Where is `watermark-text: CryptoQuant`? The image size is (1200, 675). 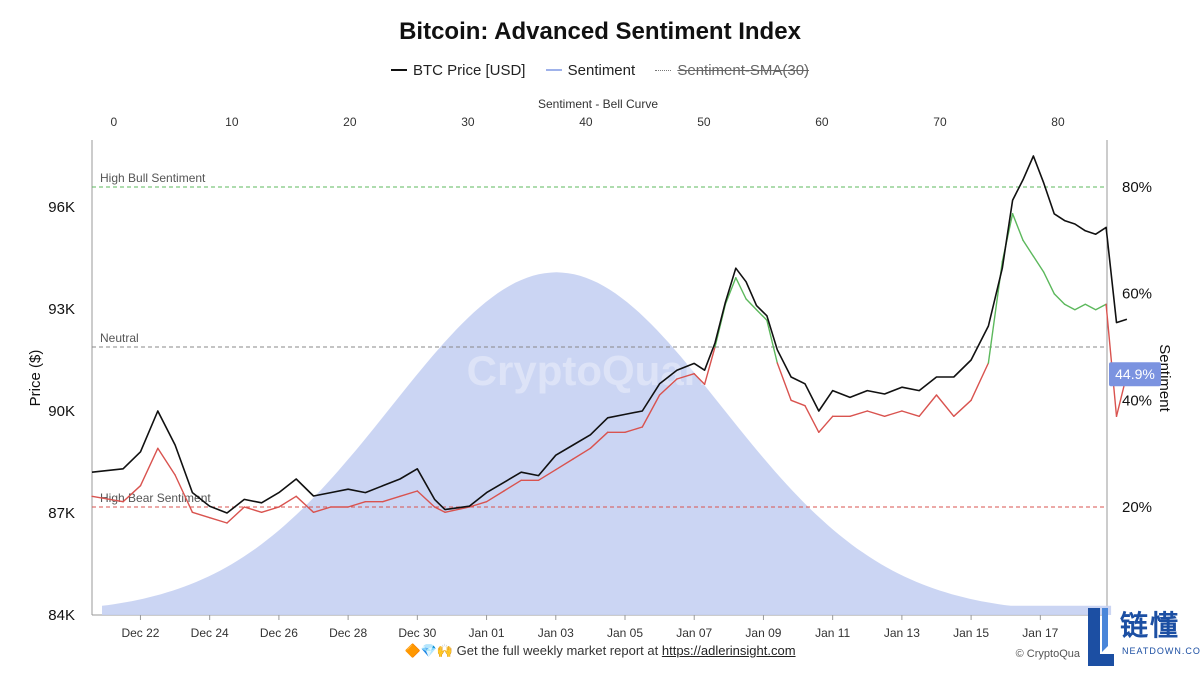
watermark-text: CryptoQuant is located at coordinates (595, 370).